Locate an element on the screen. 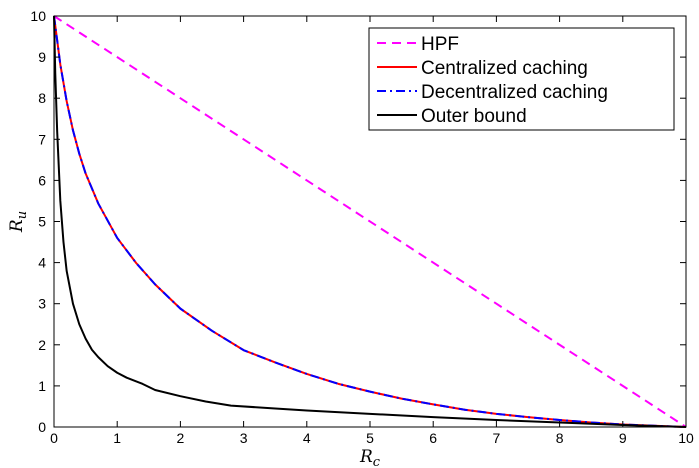 The image size is (699, 468). x-tick-label: 9 is located at coordinates (623, 438).